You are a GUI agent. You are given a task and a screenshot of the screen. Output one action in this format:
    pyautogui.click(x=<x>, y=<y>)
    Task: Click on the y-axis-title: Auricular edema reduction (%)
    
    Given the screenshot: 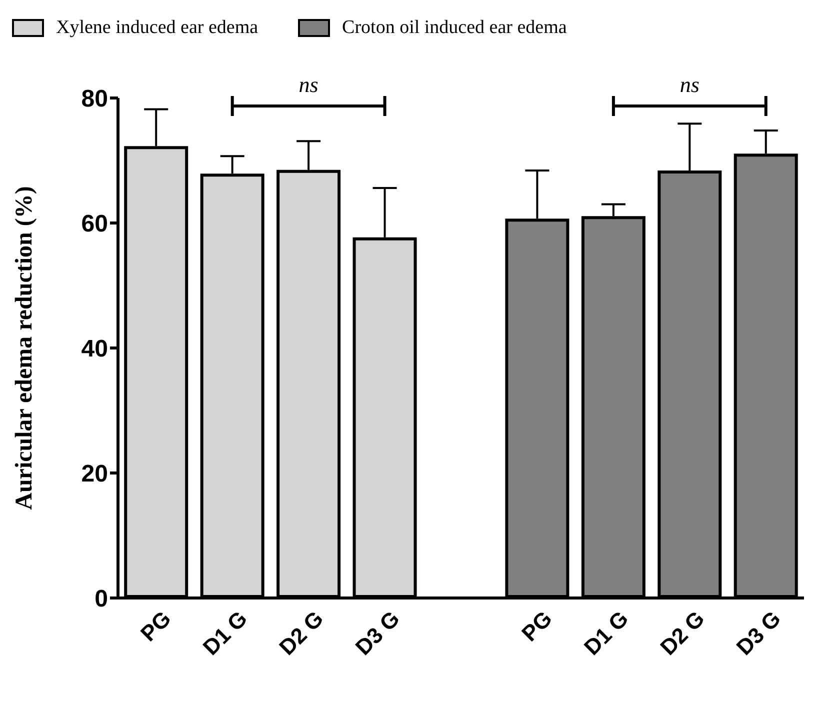 What is the action you would take?
    pyautogui.click(x=25, y=348)
    